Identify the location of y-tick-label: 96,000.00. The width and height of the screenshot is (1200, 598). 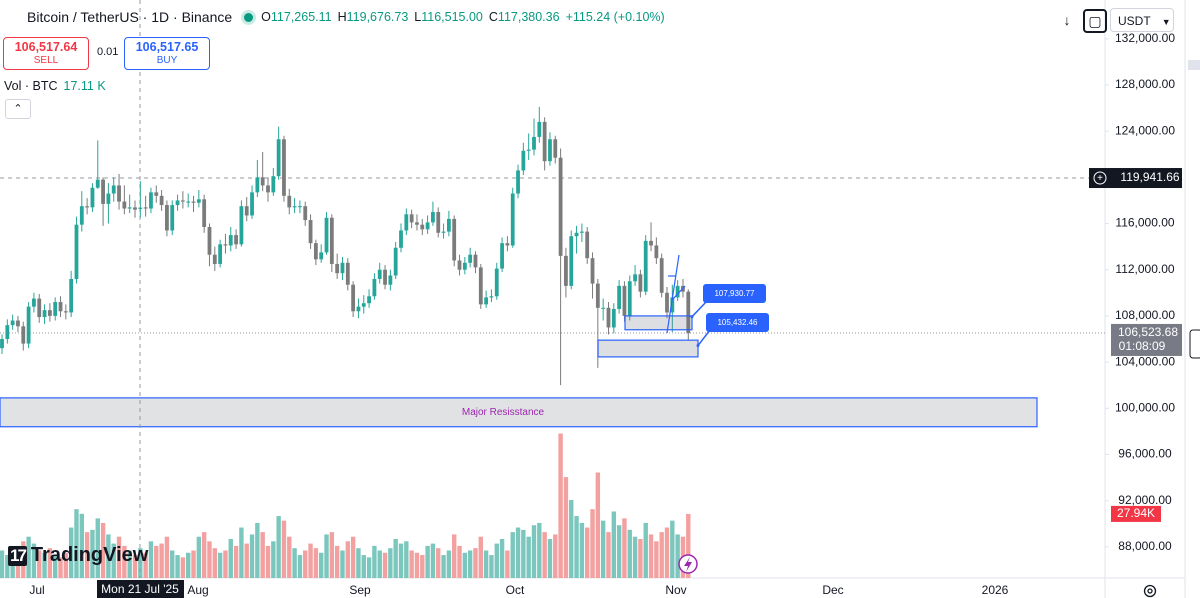
(1145, 454).